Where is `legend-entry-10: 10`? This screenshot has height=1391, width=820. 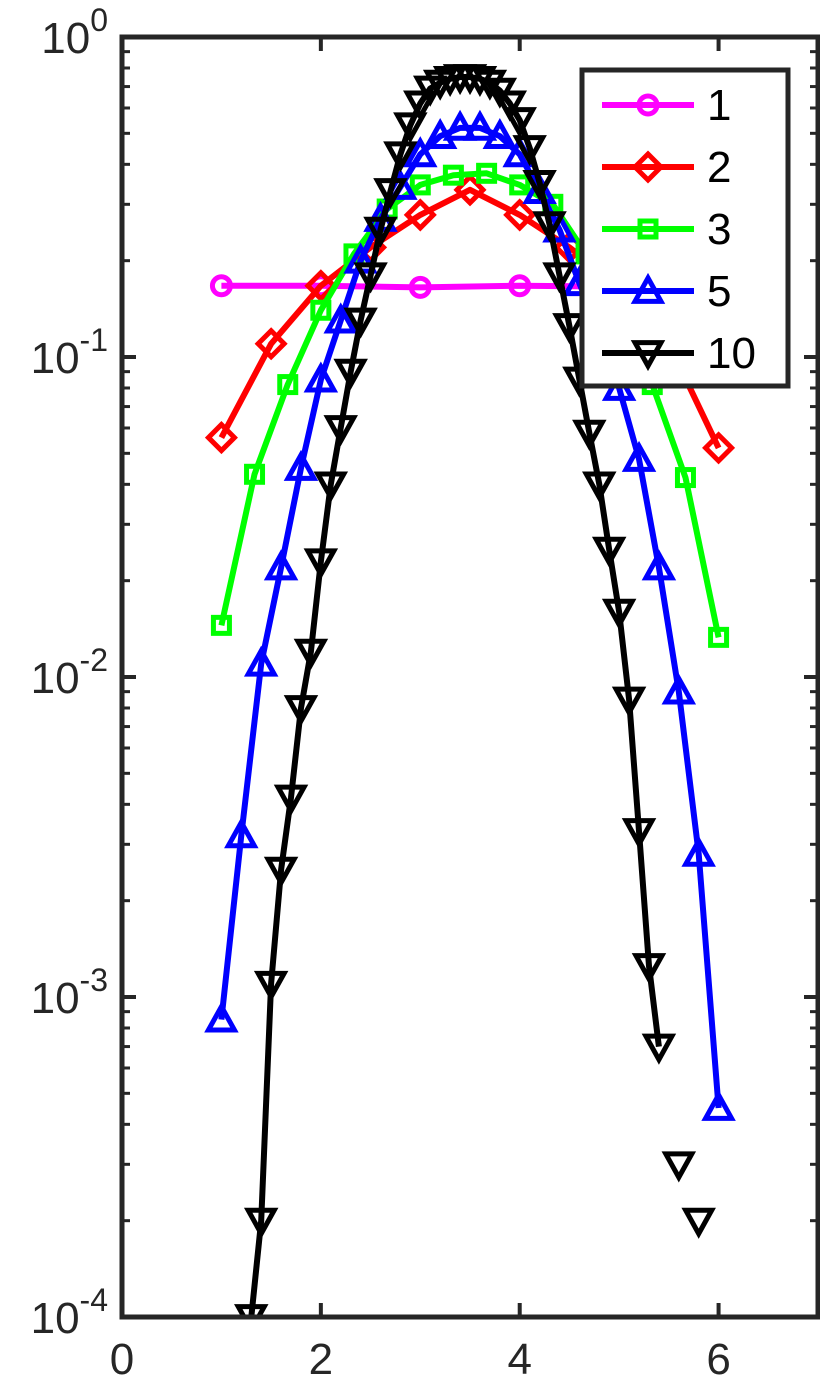
legend-entry-10: 10 is located at coordinates (679, 353).